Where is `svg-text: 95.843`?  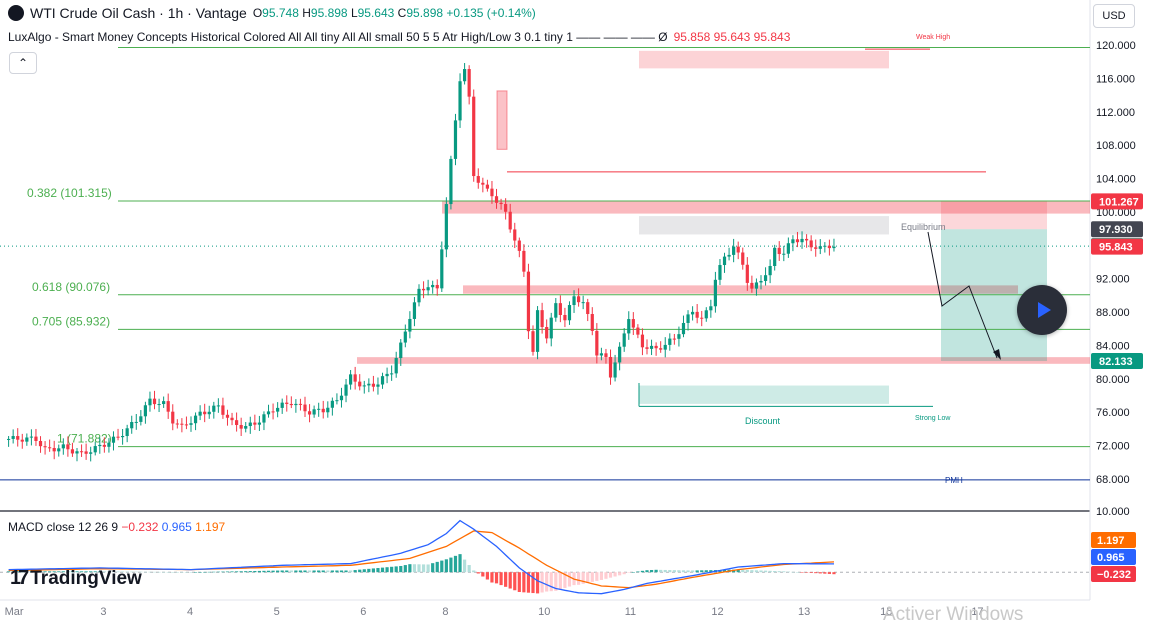
svg-text: 95.843 is located at coordinates (1116, 248).